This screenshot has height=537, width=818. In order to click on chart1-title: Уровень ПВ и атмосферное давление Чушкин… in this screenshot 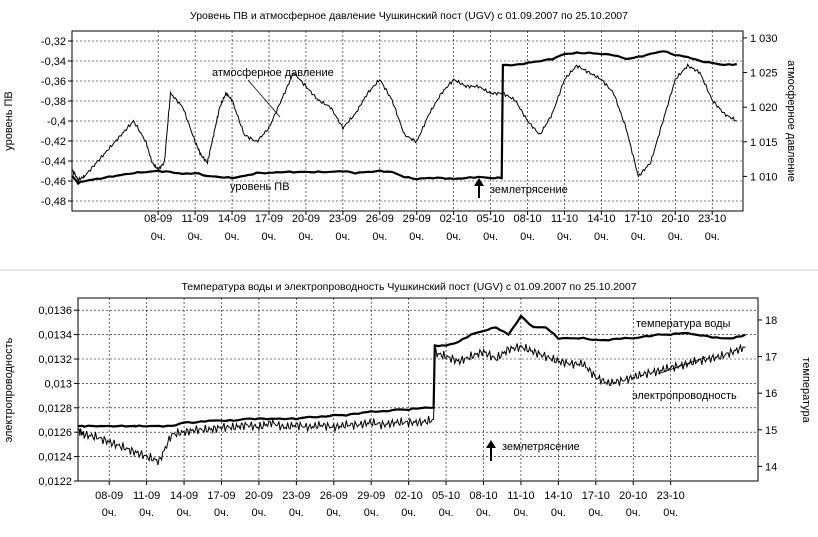, I will do `click(409, 16)`.